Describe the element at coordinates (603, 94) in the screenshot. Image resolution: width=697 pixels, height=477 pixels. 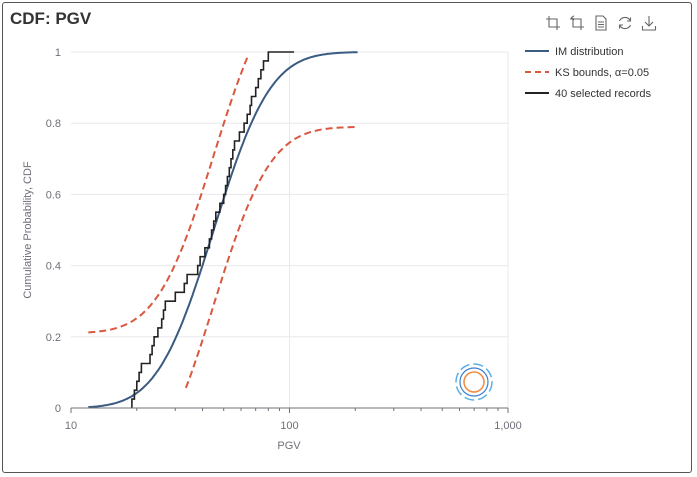
I see `legend-label: 40 selected records` at that location.